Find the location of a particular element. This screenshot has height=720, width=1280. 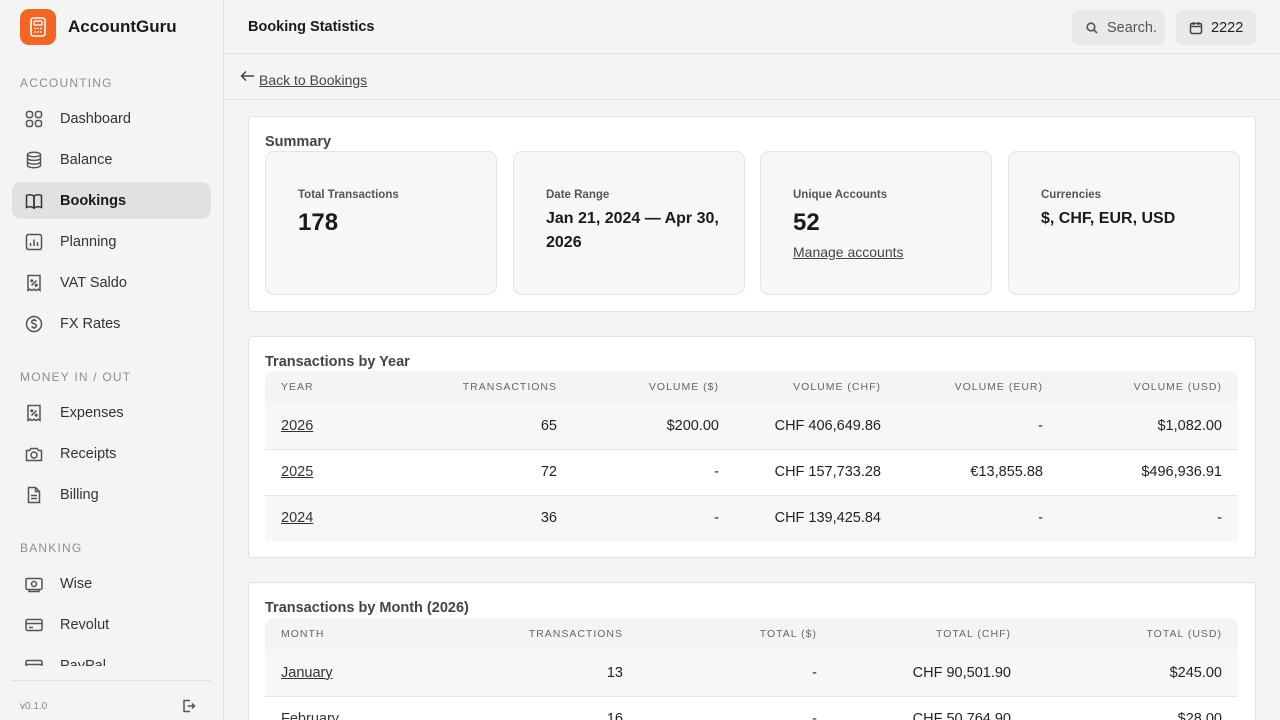

month-link: February is located at coordinates (310, 715).